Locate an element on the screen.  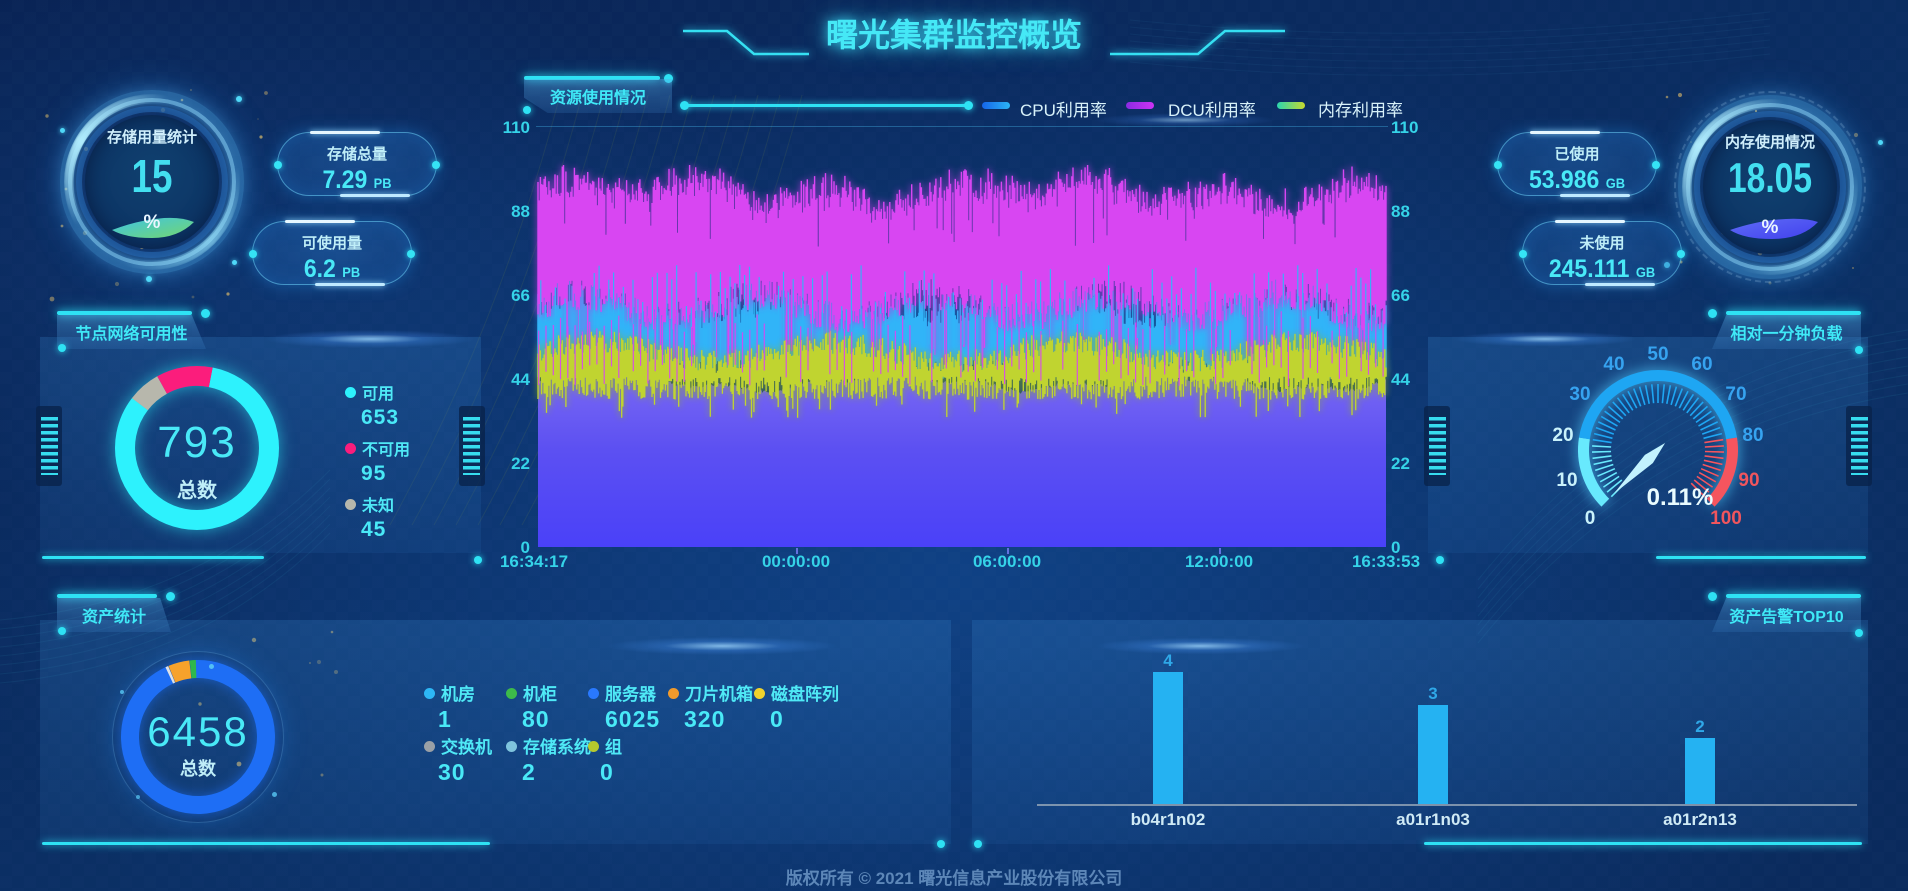
svg-text: 20 is located at coordinates (1562, 435).